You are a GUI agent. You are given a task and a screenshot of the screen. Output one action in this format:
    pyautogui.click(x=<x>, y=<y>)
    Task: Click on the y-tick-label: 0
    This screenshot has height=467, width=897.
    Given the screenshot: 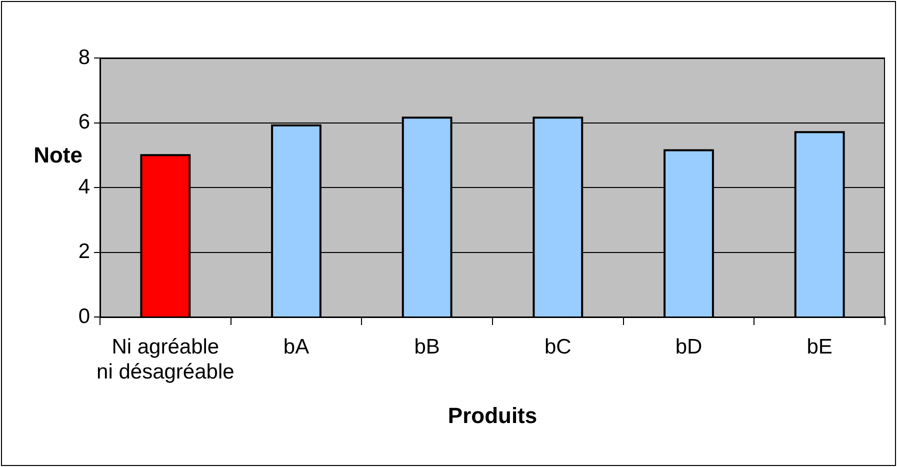 What is the action you would take?
    pyautogui.click(x=84, y=316)
    